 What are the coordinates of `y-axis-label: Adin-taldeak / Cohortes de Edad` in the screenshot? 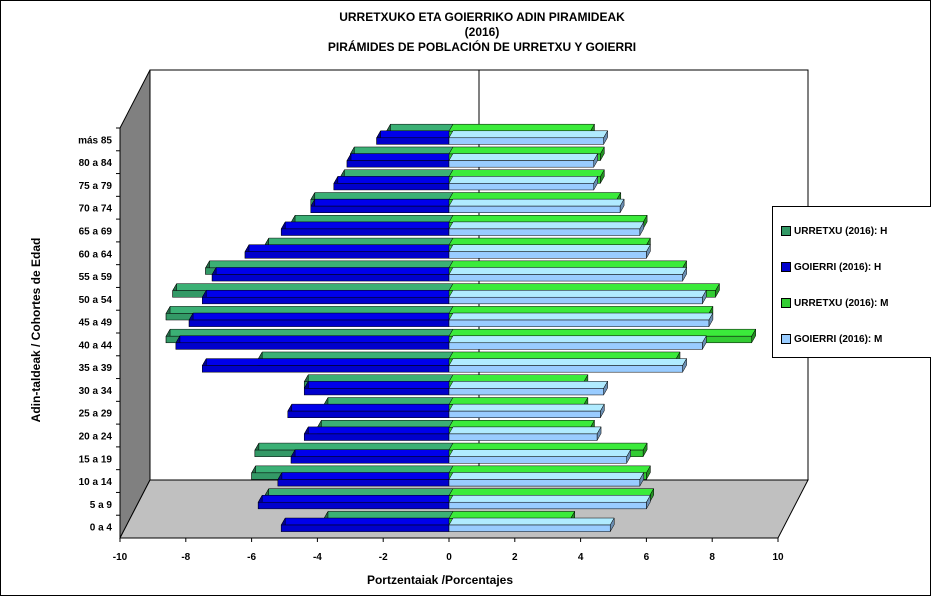 It's located at (36, 330).